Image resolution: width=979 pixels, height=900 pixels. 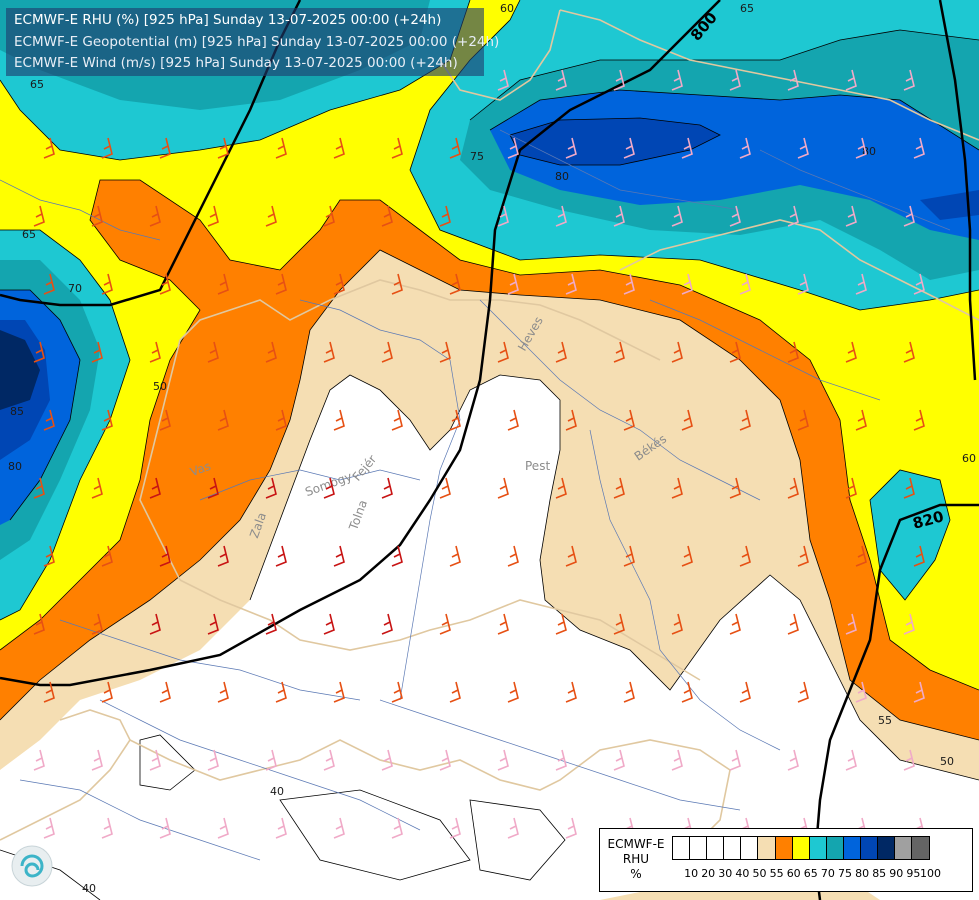 What do you see at coordinates (947, 761) in the screenshot?
I see `rhu-label: 50` at bounding box center [947, 761].